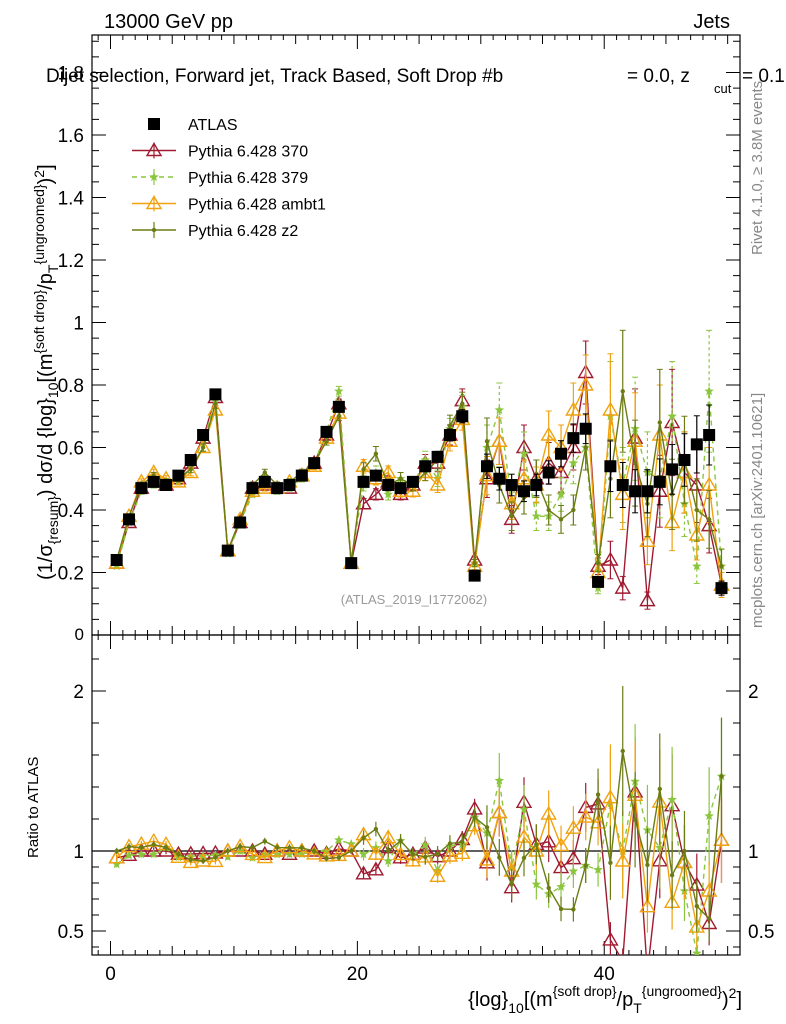  Describe the element at coordinates (723, 88) in the screenshot. I see `title-sub: cut` at that location.